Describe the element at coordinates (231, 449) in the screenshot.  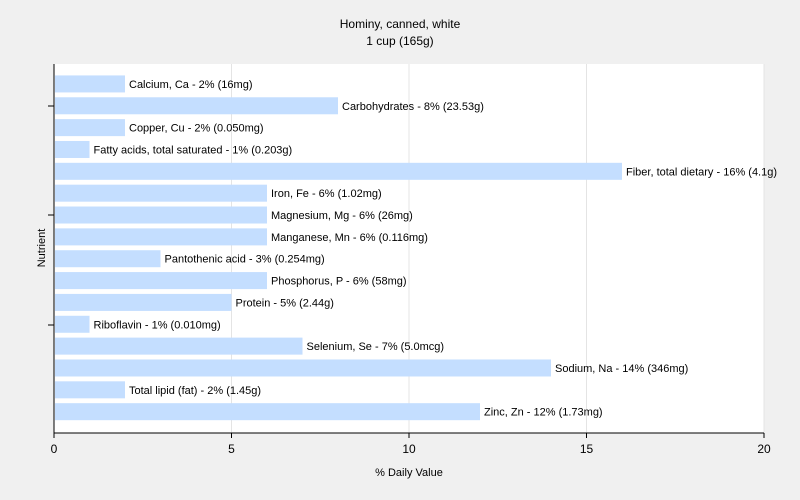
I see `x-tick-label: 5` at that location.